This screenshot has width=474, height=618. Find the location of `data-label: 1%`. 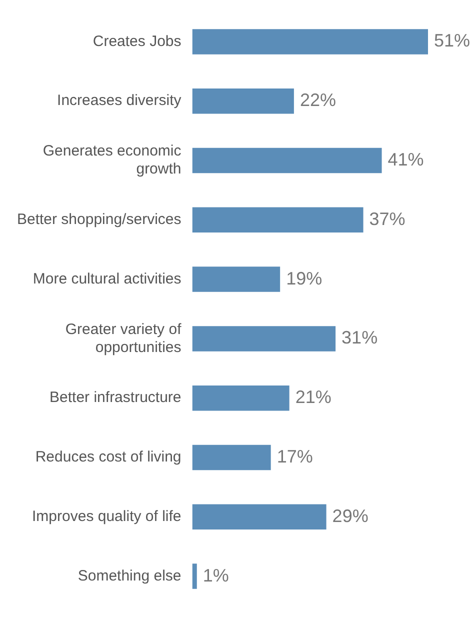

data-label: 1% is located at coordinates (215, 575).